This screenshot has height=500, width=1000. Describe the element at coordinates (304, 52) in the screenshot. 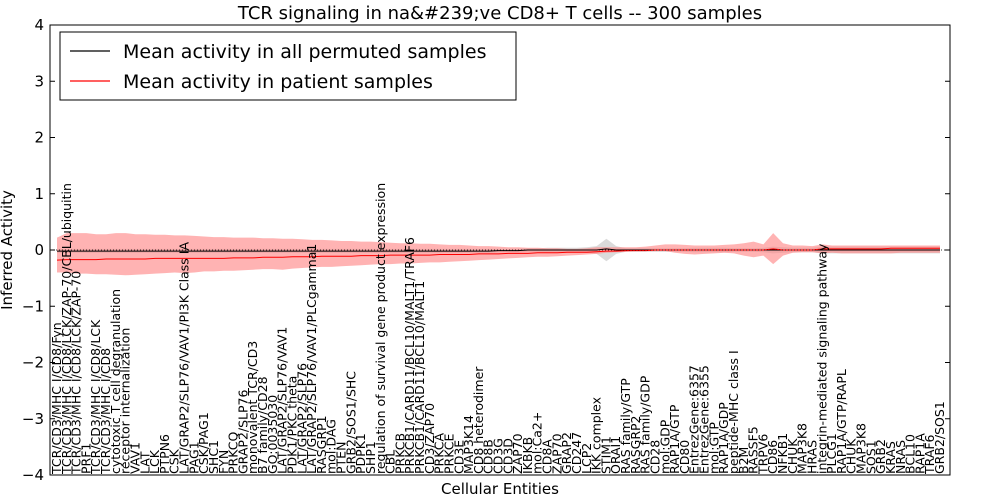

I see `legend-label: Mean activity in all permuted samples` at that location.